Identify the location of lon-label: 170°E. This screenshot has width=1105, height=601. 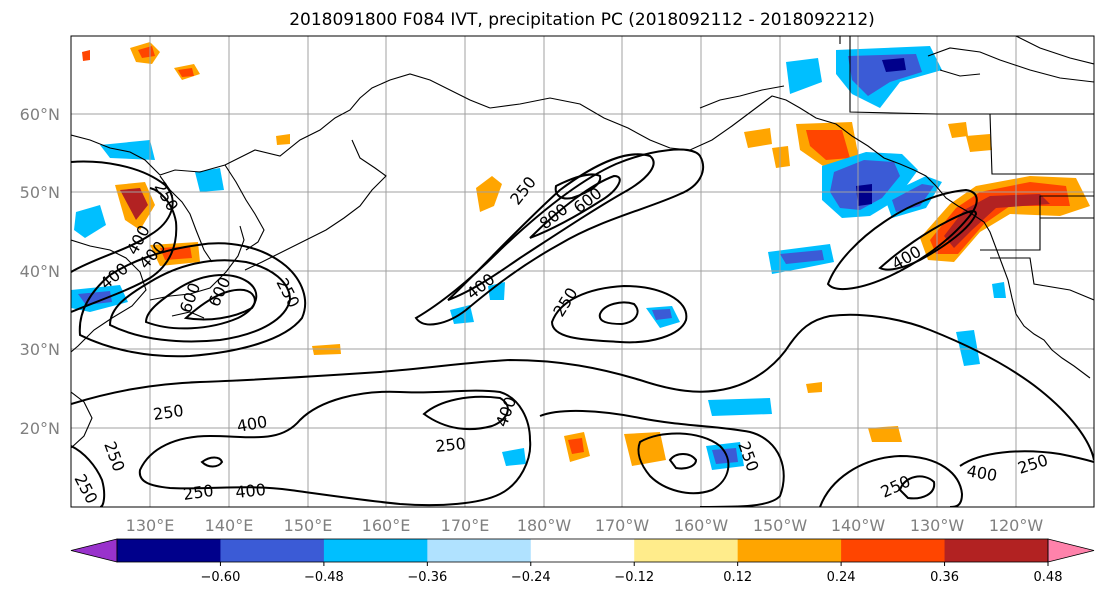
(465, 525).